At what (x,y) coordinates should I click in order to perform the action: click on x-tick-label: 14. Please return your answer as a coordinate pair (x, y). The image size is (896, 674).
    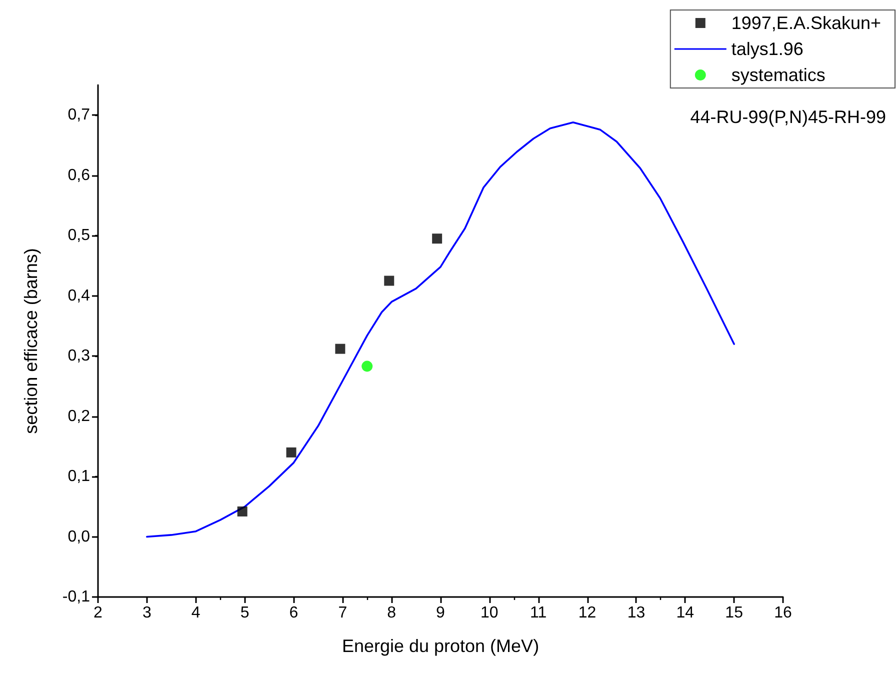
    Looking at the image, I should click on (685, 613).